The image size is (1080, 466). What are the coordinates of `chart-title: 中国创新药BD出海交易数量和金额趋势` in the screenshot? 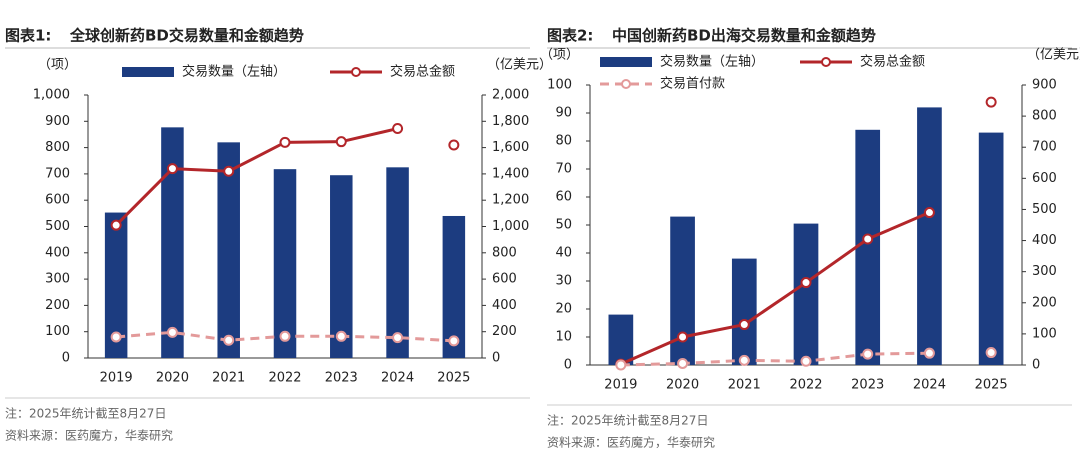 It's located at (744, 36).